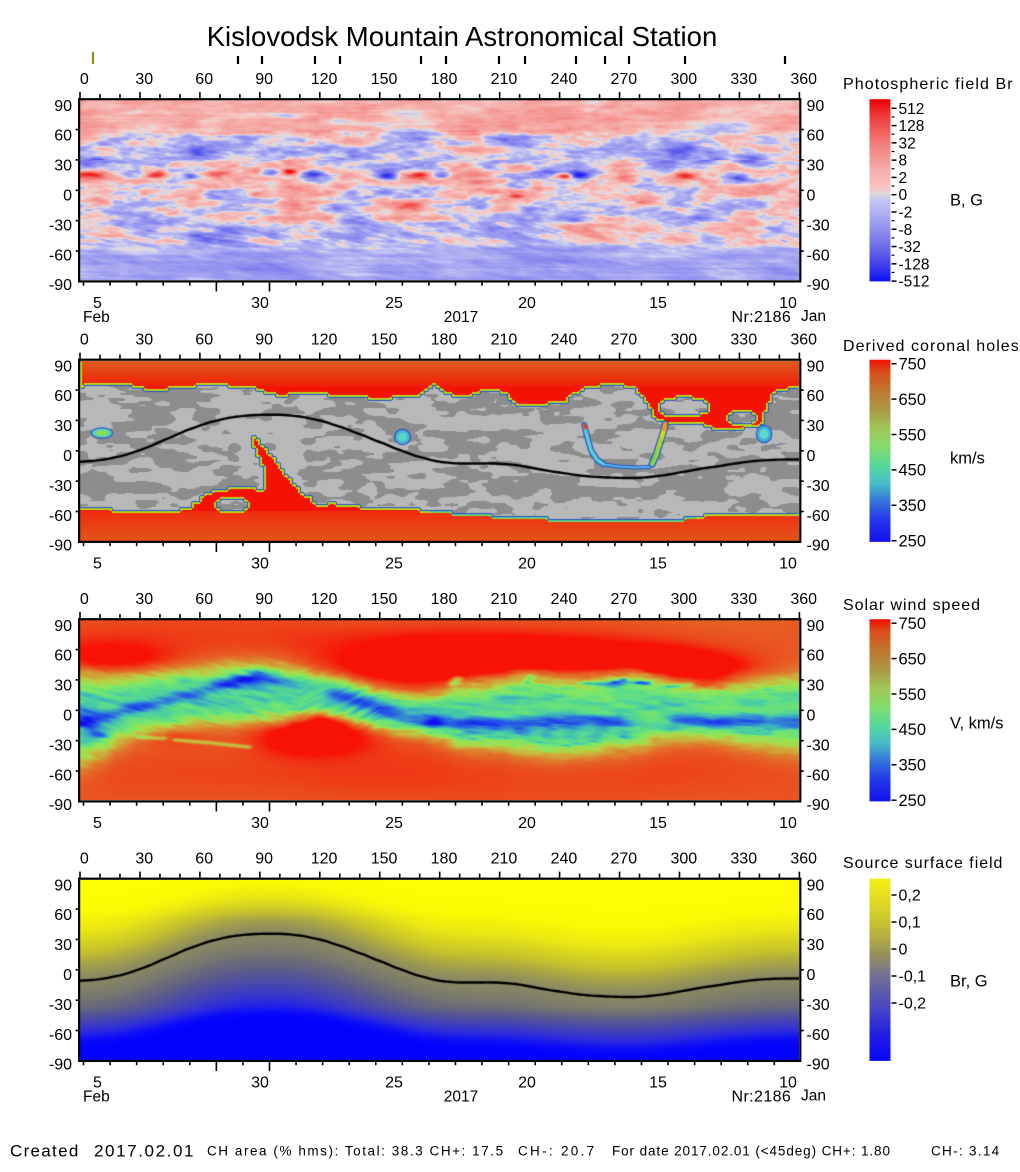  I want to click on svg-text: -8, so click(906, 230).